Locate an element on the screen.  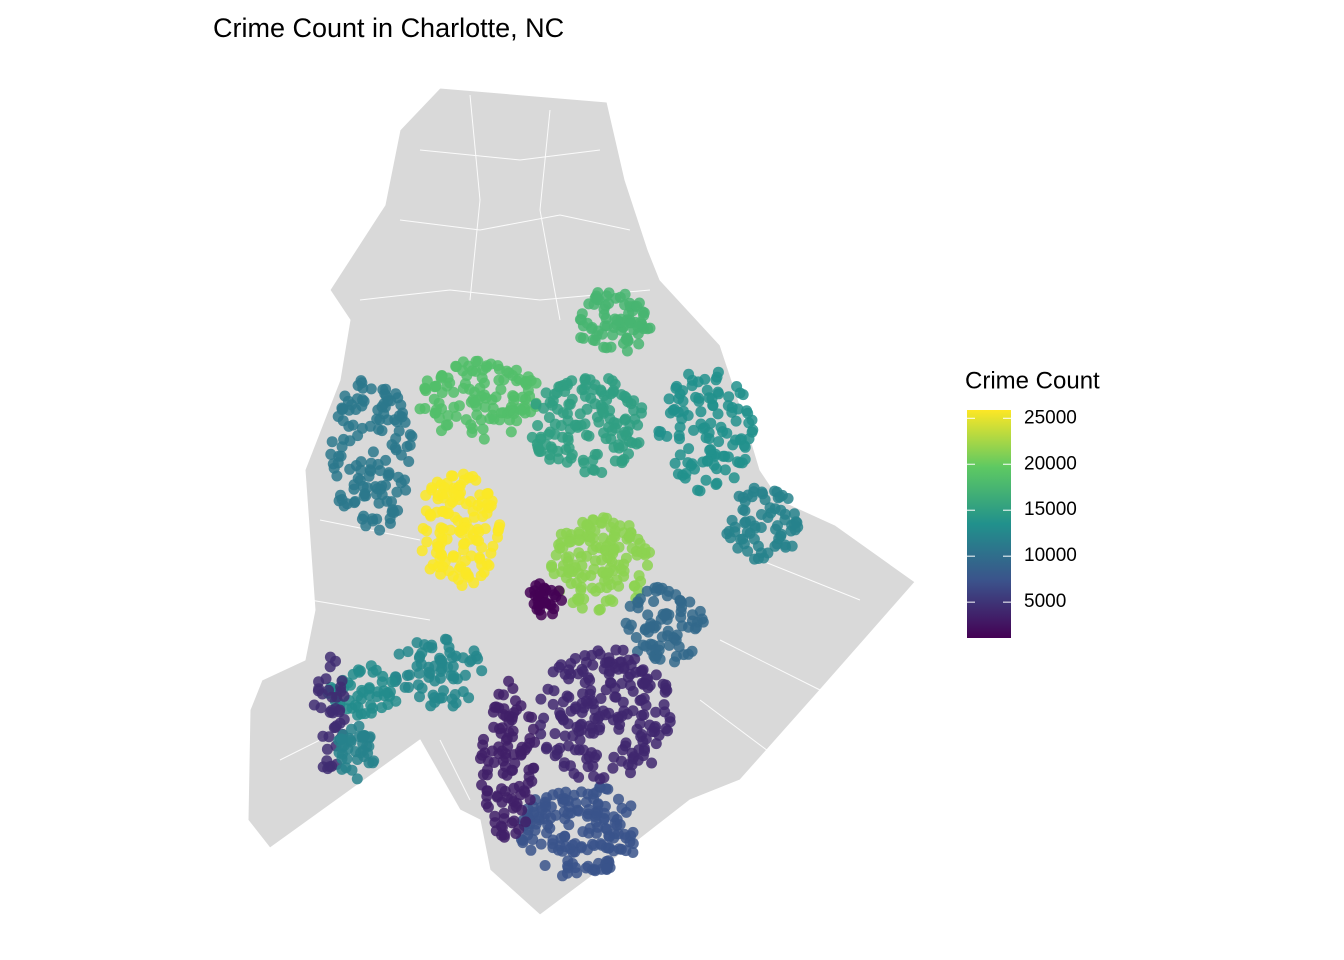
colorbar-tick-label: 20000 is located at coordinates (1050, 463).